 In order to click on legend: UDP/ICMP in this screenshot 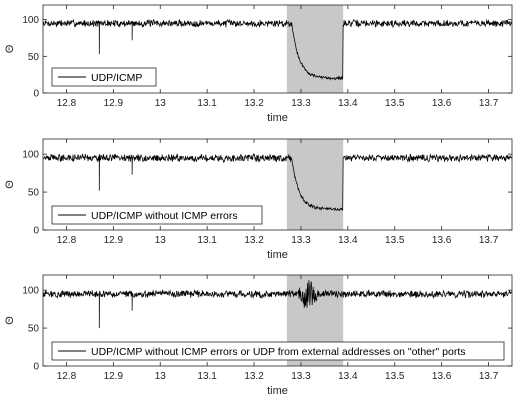, I will do `click(104, 77)`.